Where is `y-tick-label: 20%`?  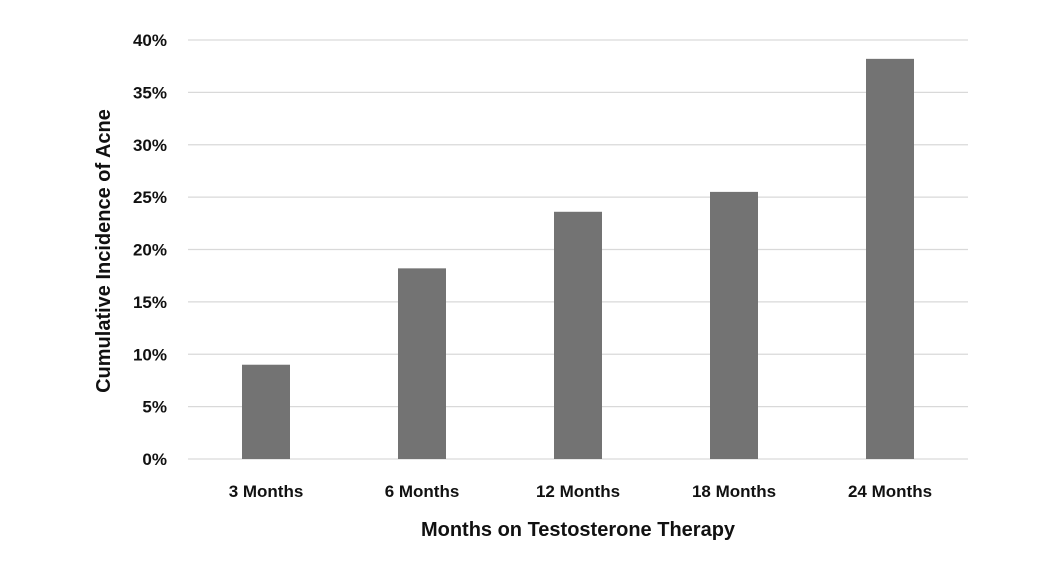
y-tick-label: 20% is located at coordinates (150, 250).